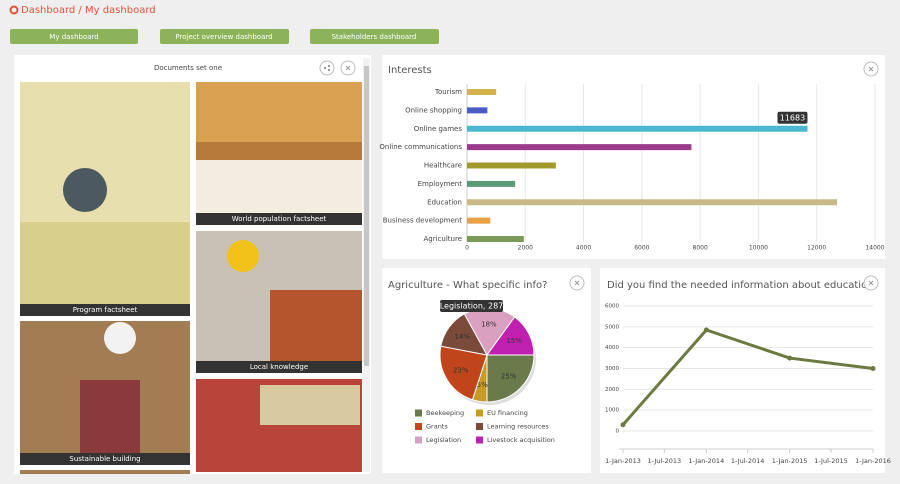 The height and width of the screenshot is (484, 900). I want to click on share-button, so click(327, 68).